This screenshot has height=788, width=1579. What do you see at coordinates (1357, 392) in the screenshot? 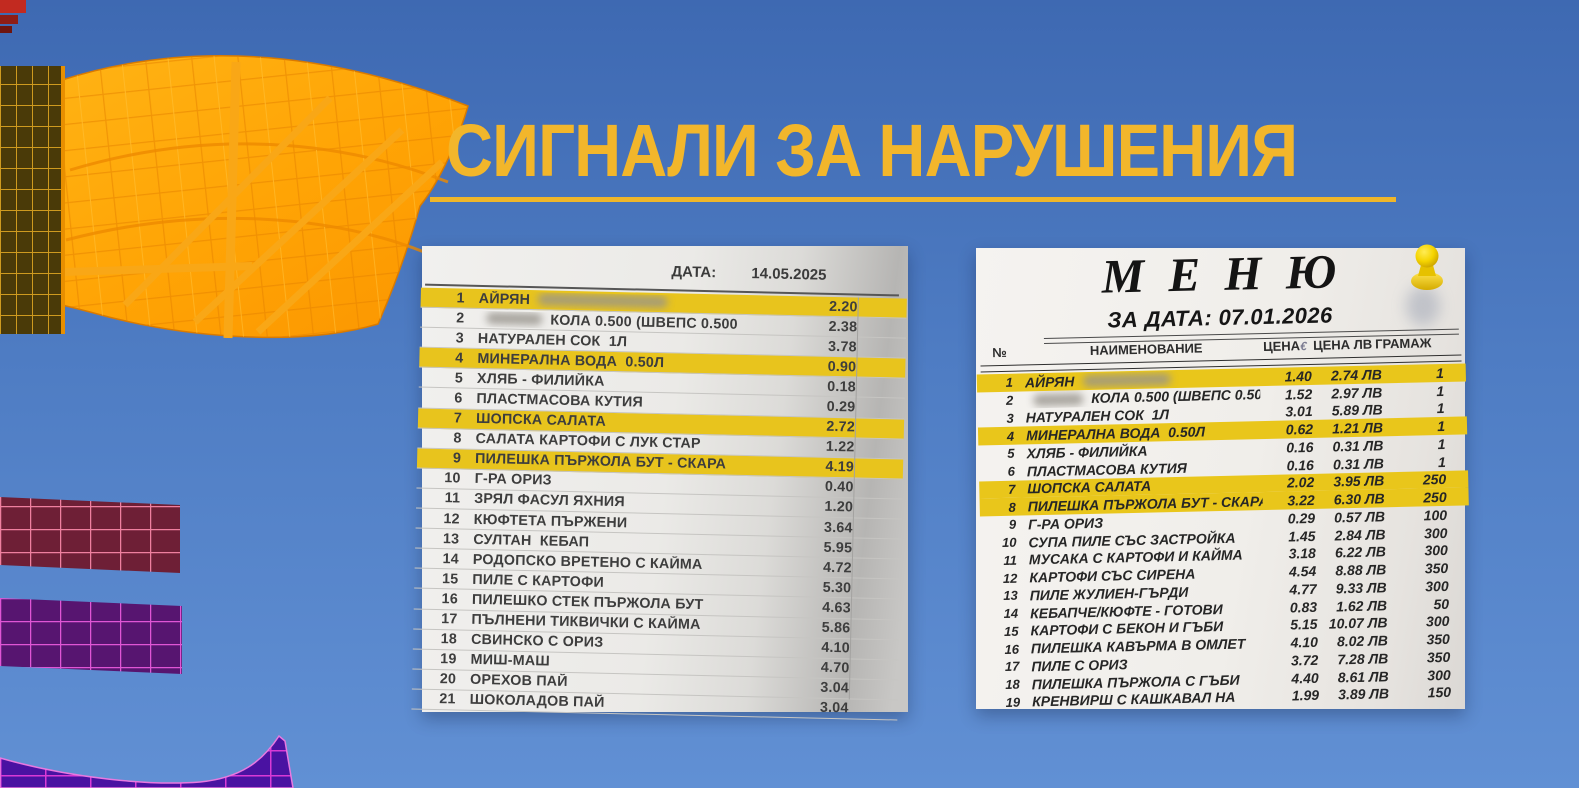
I see `item-price-lv: 2.97 ЛВ` at bounding box center [1357, 392].